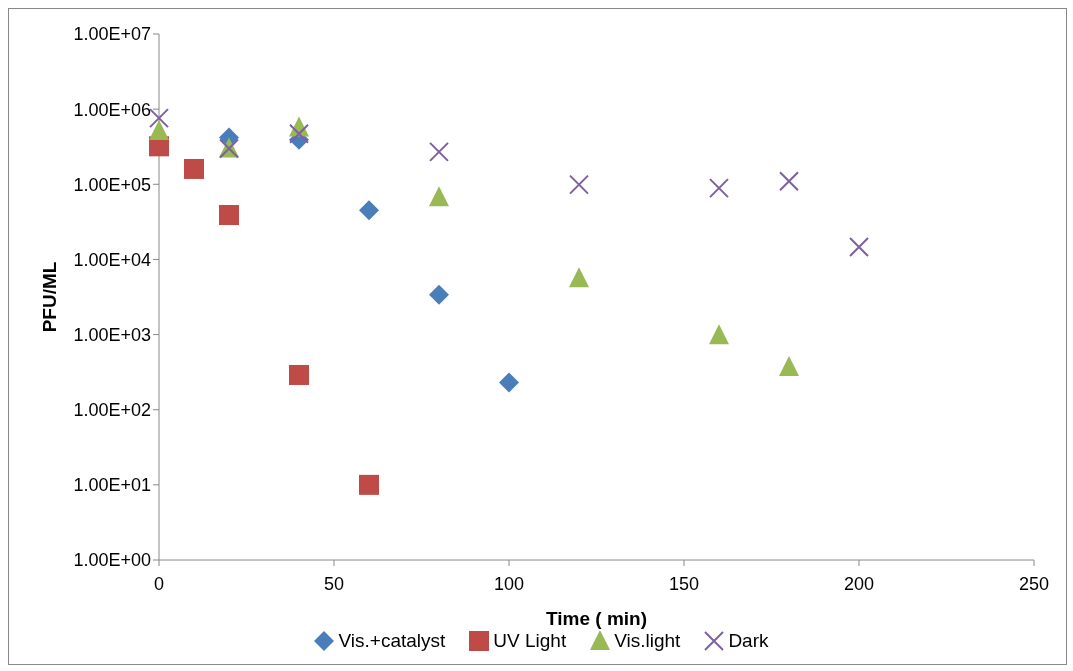  What do you see at coordinates (112, 560) in the screenshot?
I see `y-tick-label: 1.00E+00` at bounding box center [112, 560].